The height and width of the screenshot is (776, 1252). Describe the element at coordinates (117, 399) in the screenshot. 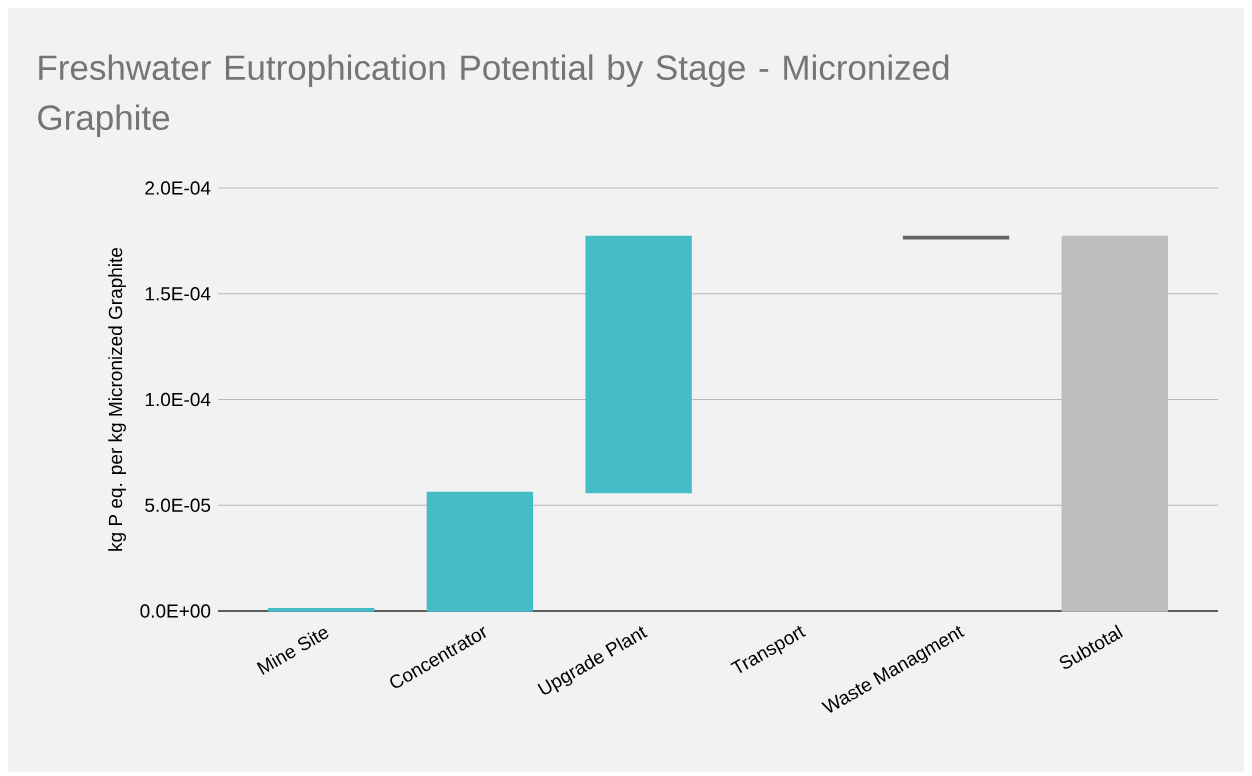

I see `y-axis-title: kg P eq. per kg Micronized Graphite` at that location.